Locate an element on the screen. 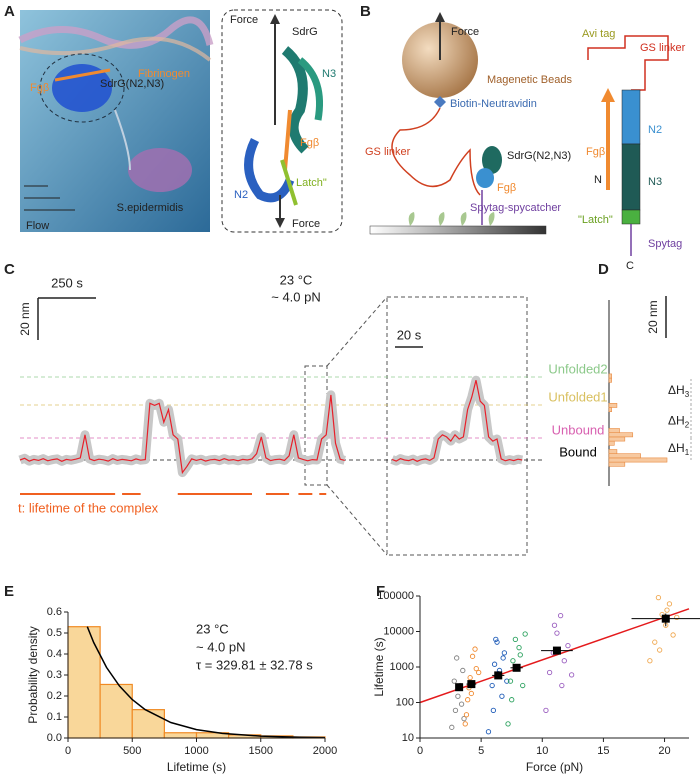 The width and height of the screenshot is (700, 781). label: C is located at coordinates (630, 266).